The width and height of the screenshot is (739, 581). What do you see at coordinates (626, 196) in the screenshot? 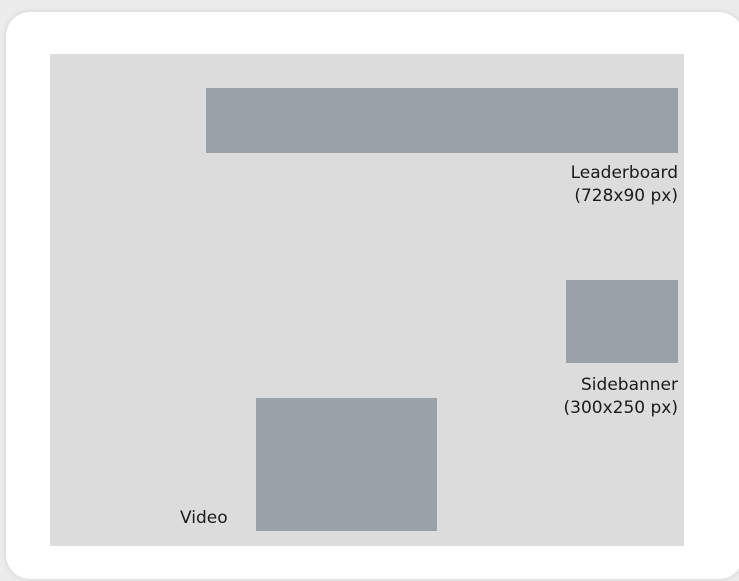
I see `leaderboard-size: (728x90 px)` at bounding box center [626, 196].